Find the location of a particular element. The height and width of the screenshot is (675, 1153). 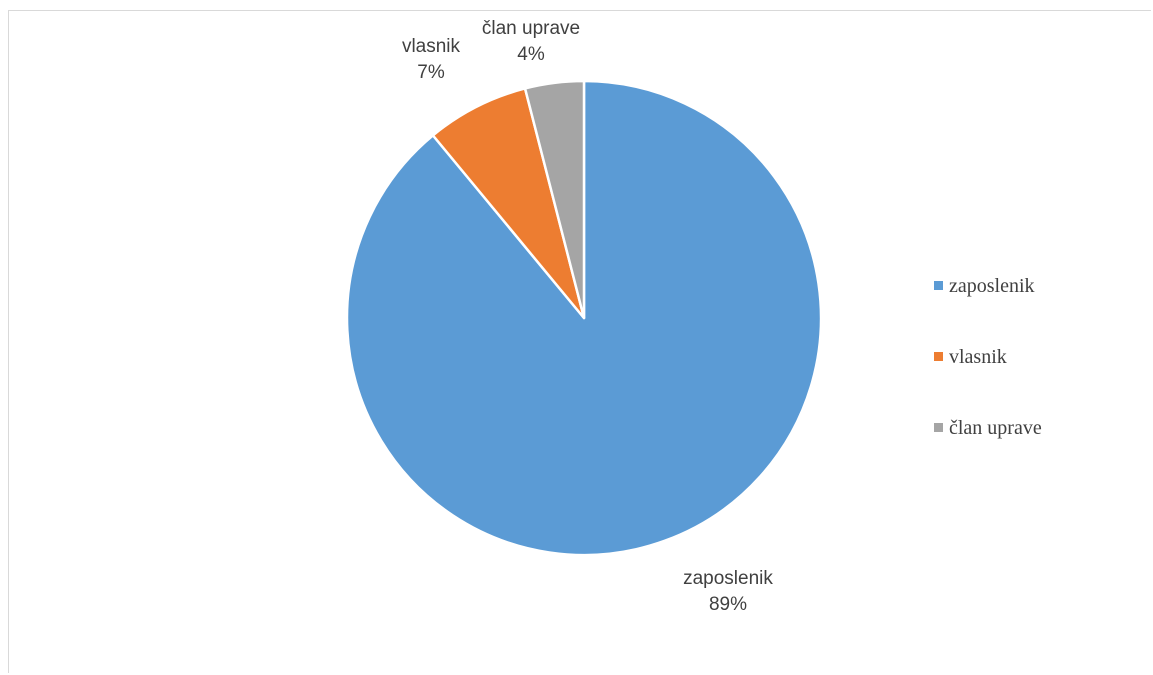

legend-swatch-vlasnik is located at coordinates (938, 356).